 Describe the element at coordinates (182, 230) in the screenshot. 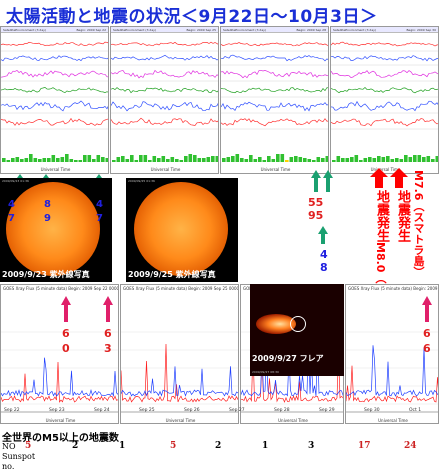

I see `sun-uv-image-0925: 2009/09/25 01:36 2009/9/25 紫外線写真` at that location.